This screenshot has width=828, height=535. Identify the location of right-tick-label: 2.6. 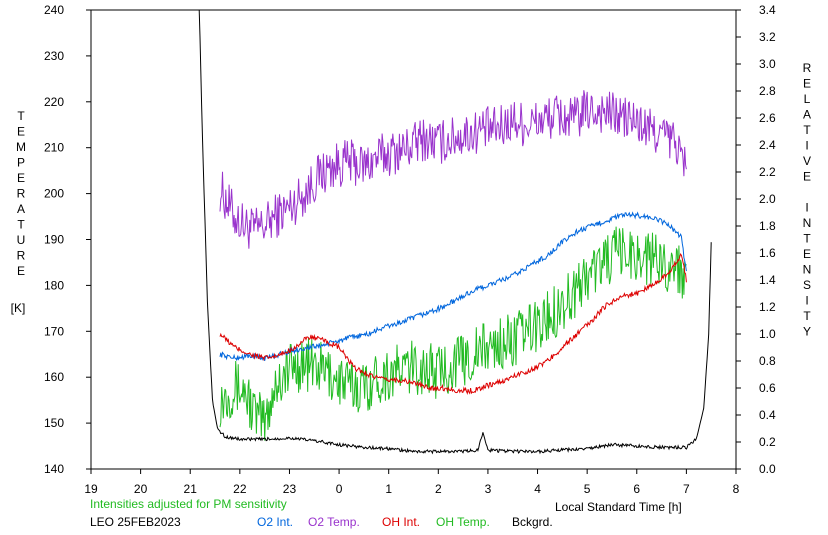
(767, 118).